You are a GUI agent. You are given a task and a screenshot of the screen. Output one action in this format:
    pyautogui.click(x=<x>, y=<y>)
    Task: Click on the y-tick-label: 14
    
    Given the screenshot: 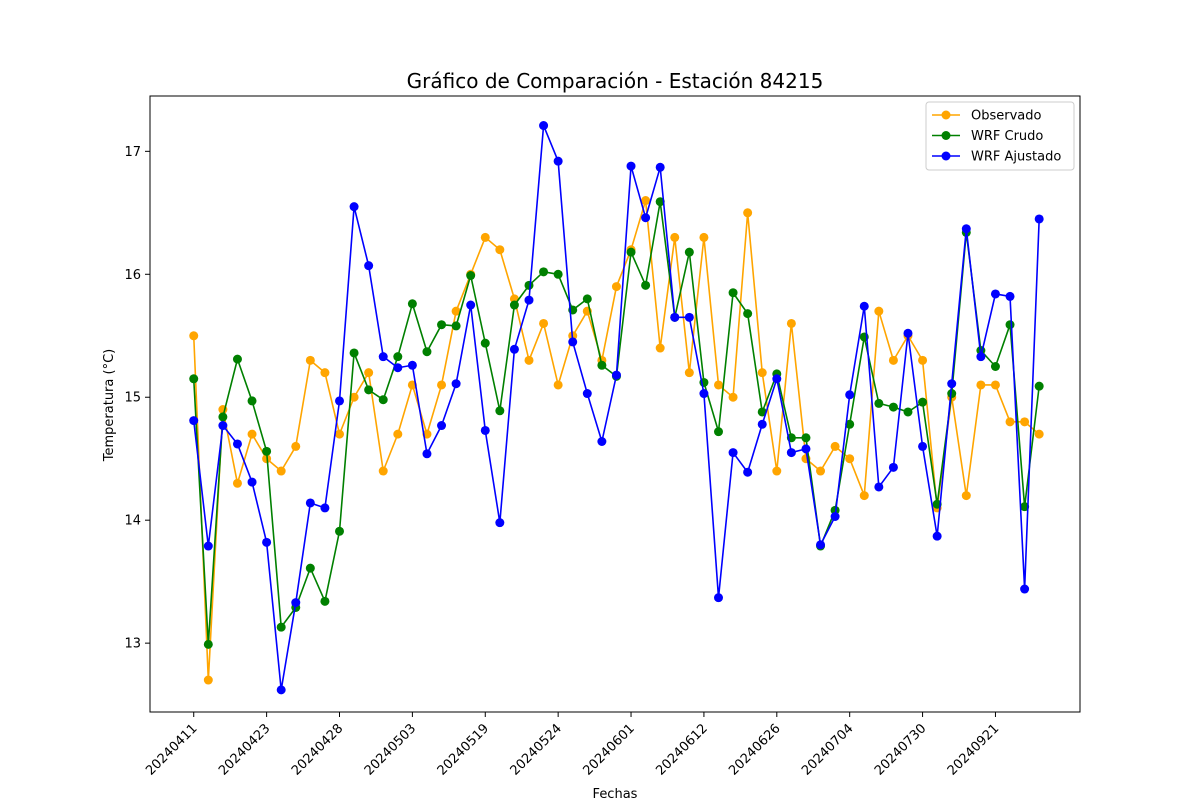 What is the action you would take?
    pyautogui.click(x=132, y=521)
    